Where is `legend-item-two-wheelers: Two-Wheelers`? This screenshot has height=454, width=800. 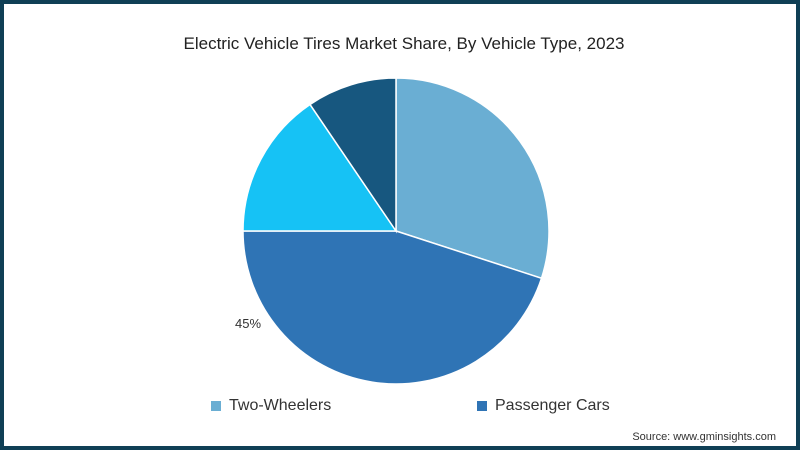 legend-item-two-wheelers: Two-Wheelers is located at coordinates (271, 406).